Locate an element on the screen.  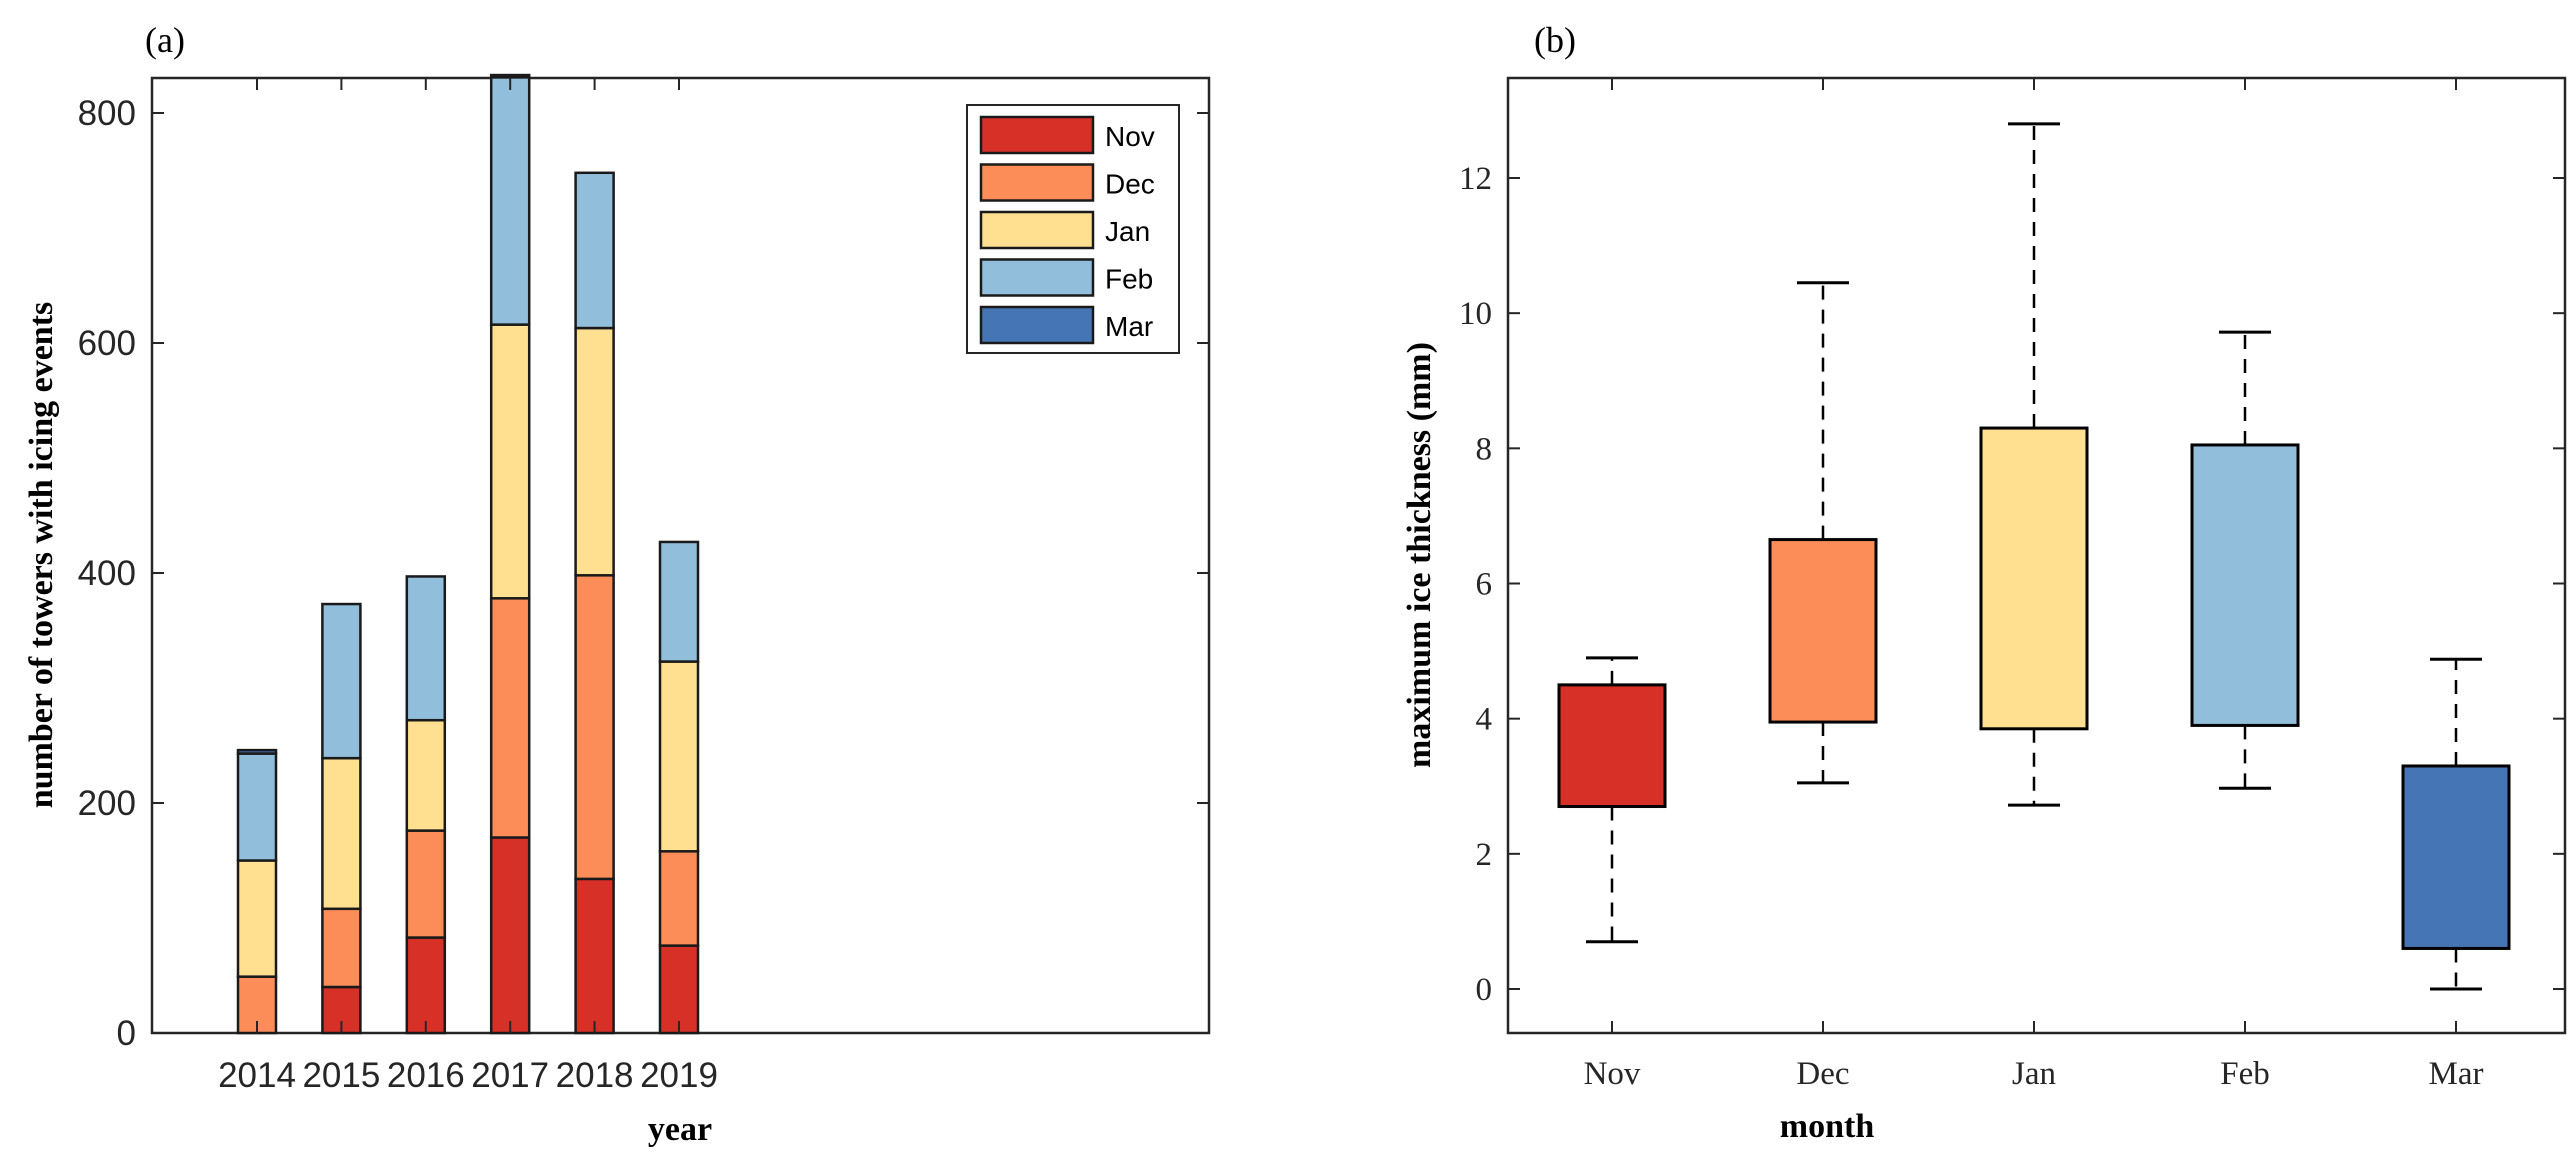
panel-label-b: (b) is located at coordinates (1555, 40).